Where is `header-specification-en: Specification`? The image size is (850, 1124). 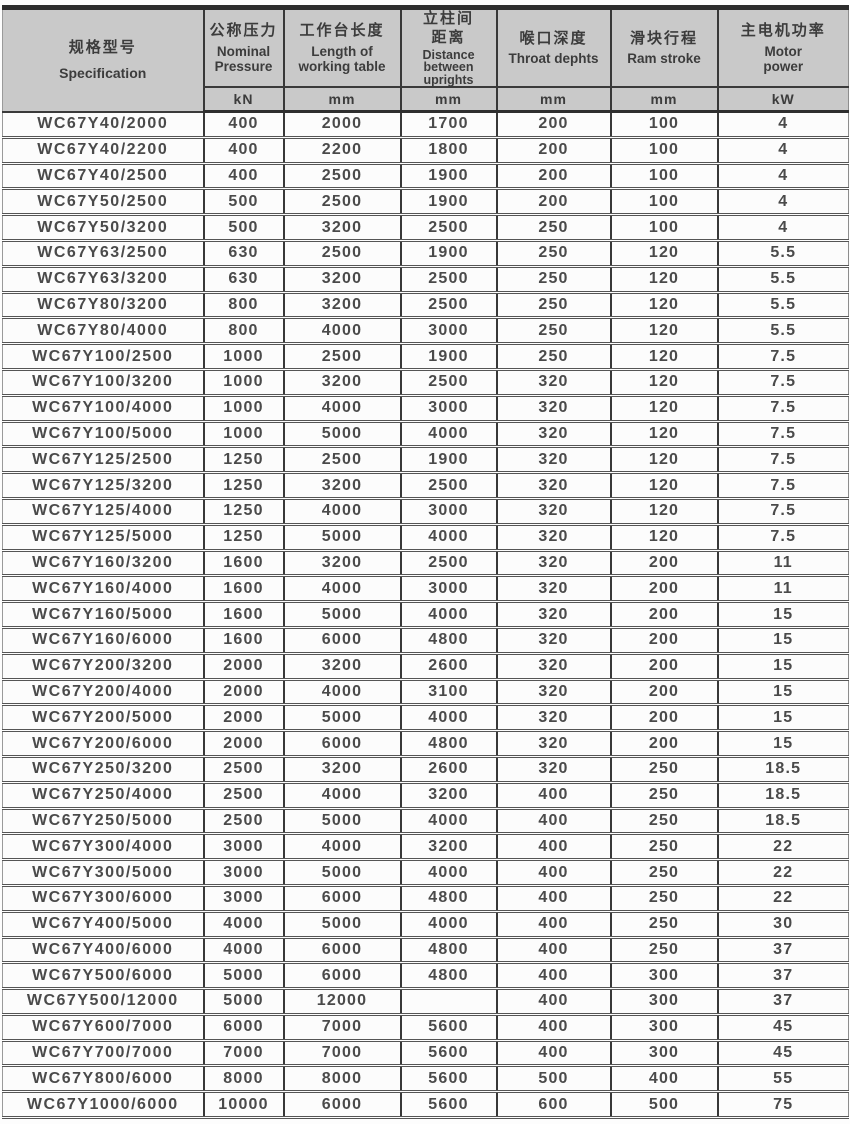 header-specification-en: Specification is located at coordinates (103, 72).